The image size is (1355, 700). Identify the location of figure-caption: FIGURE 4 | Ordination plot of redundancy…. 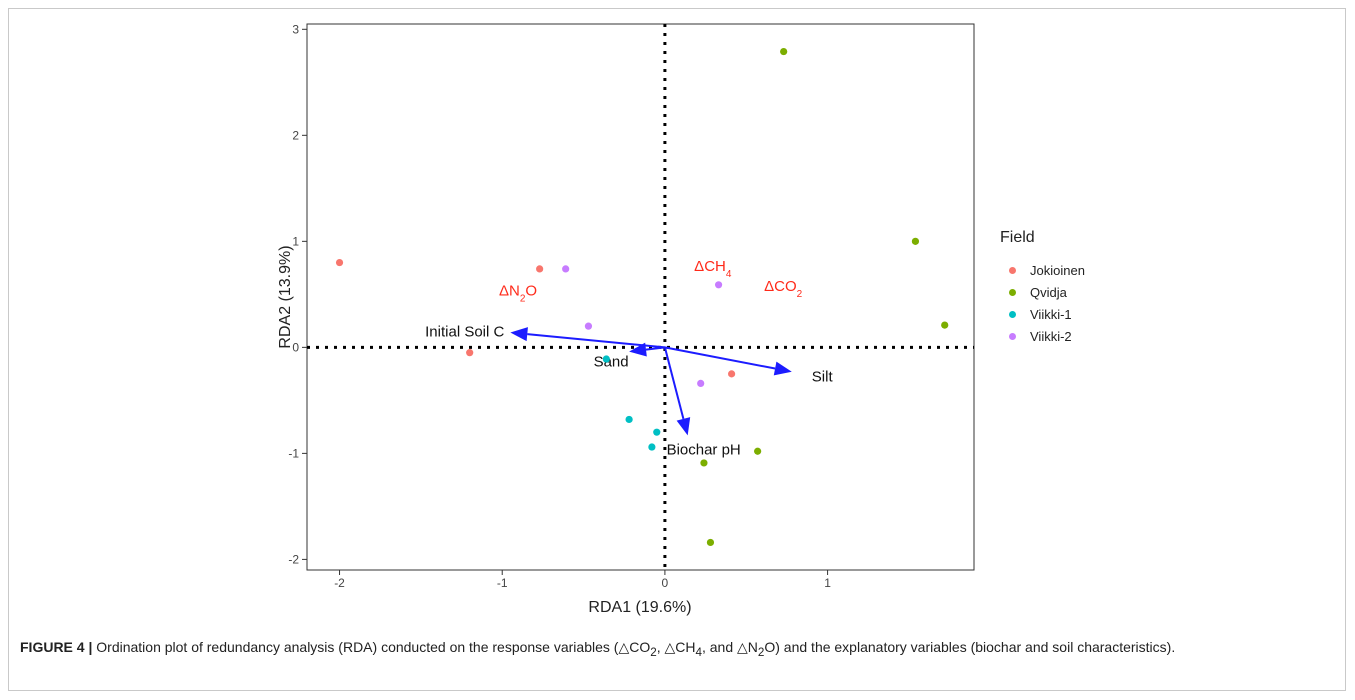
(675, 650).